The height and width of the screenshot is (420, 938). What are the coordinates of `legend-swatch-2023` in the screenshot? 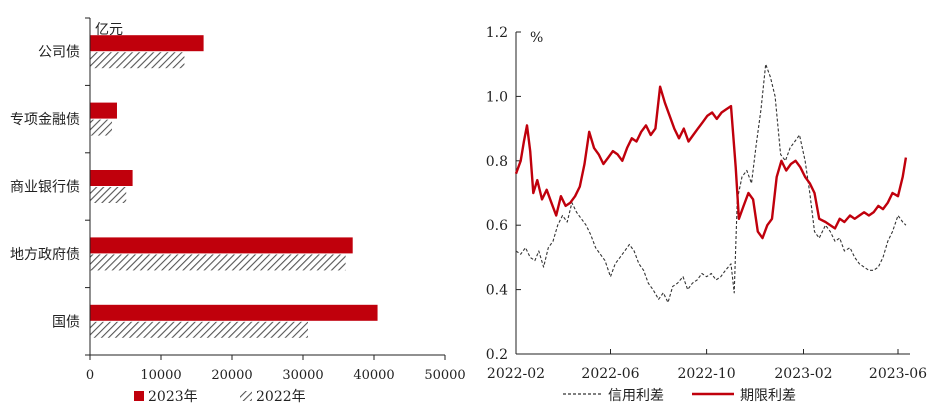 It's located at (139, 396).